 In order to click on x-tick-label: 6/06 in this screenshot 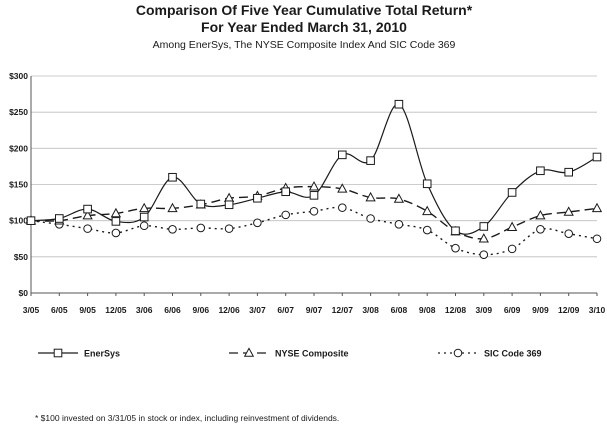, I will do `click(172, 310)`.